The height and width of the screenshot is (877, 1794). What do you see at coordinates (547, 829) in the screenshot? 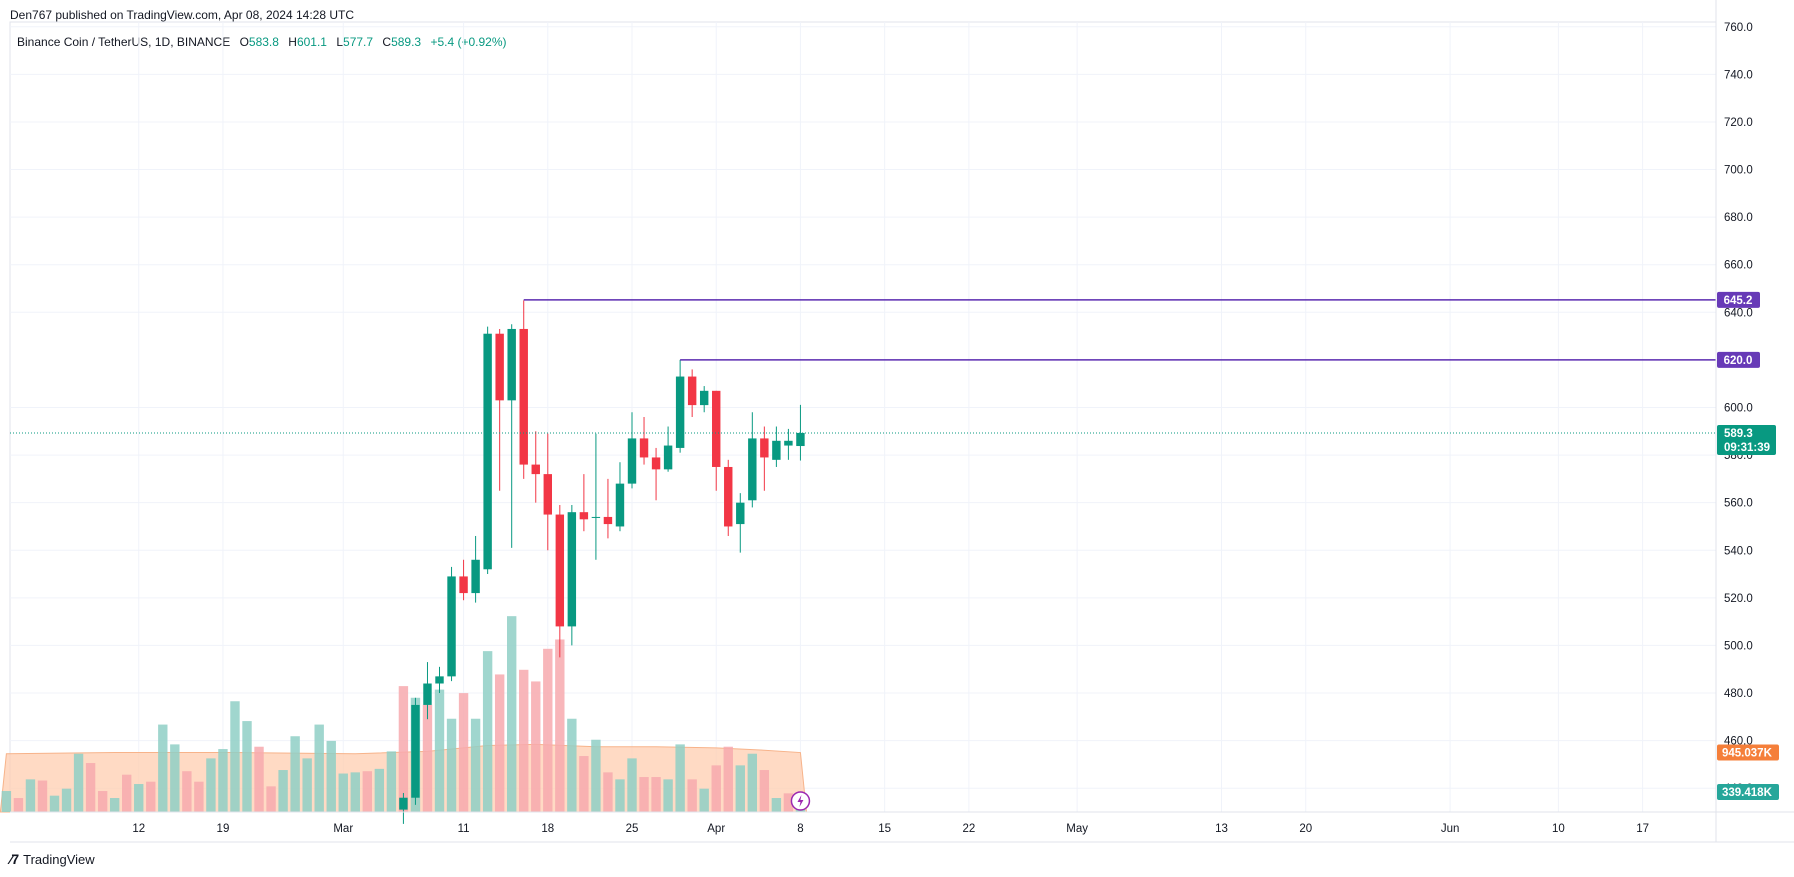
I see `x-tick-label: 18` at bounding box center [547, 829].